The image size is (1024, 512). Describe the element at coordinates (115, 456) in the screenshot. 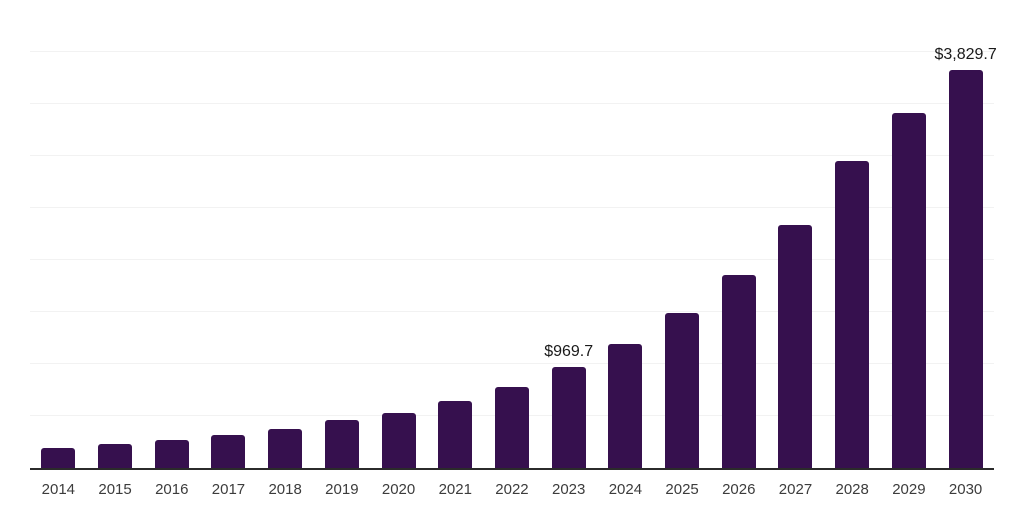

I see `bar-2015` at that location.